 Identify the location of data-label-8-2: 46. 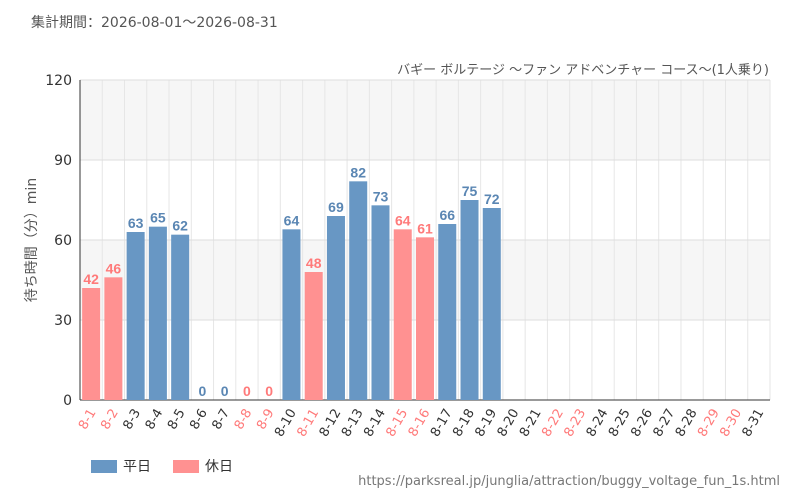
(114, 268).